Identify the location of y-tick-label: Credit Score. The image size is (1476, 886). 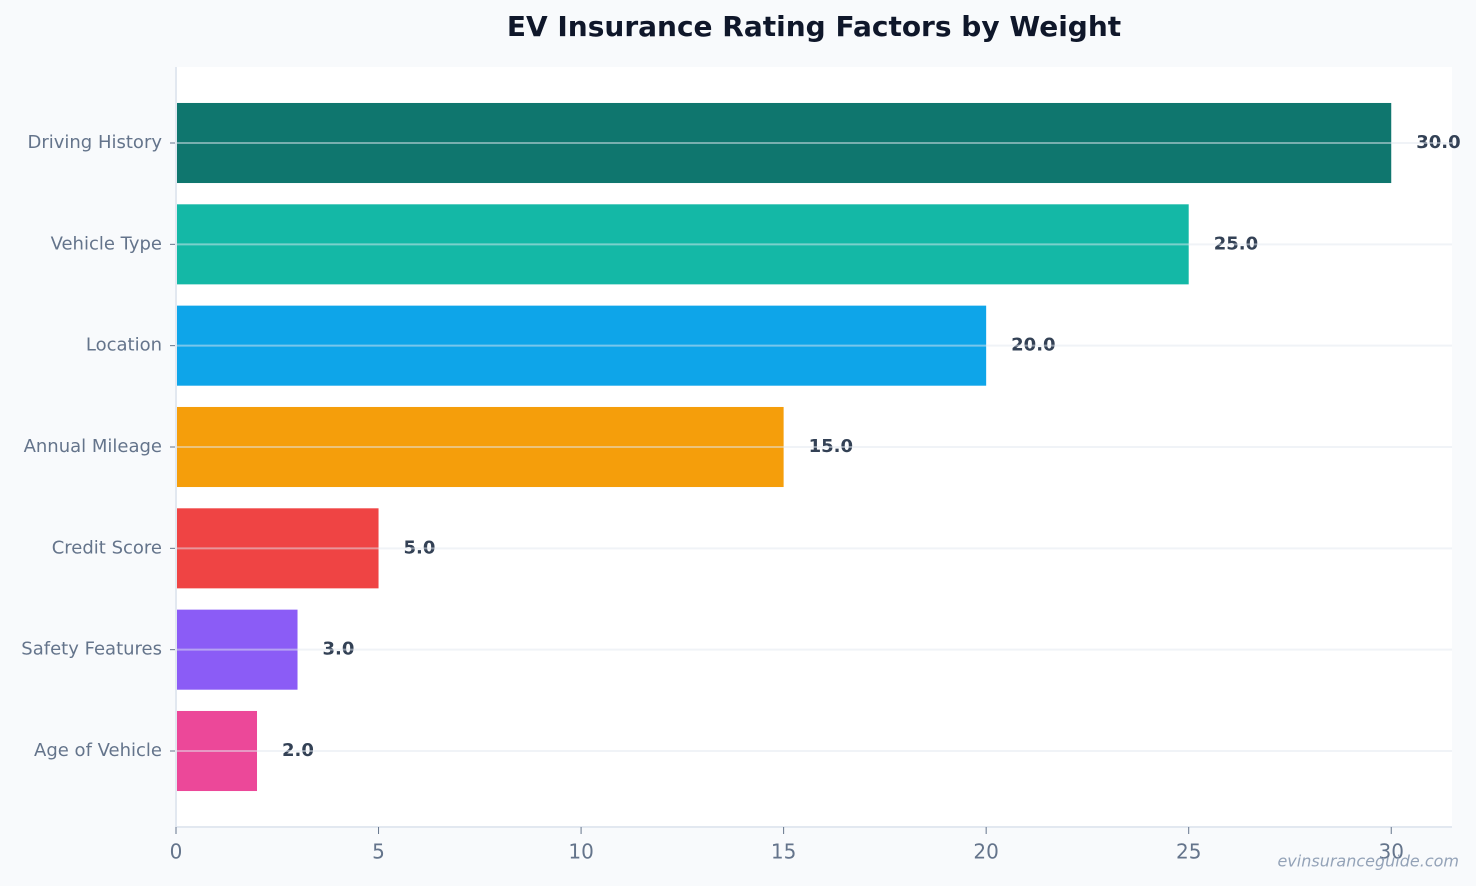
(107, 547).